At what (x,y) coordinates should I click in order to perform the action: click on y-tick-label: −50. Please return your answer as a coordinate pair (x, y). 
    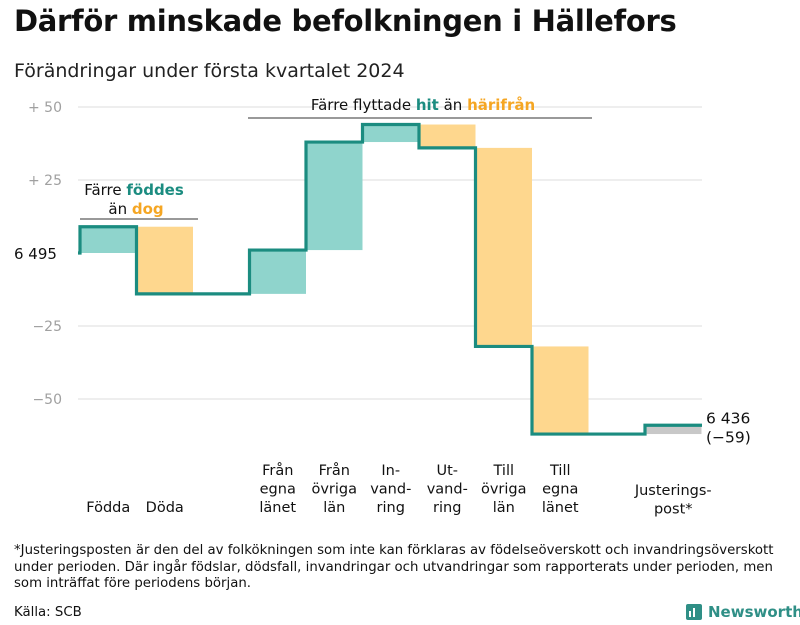
    Looking at the image, I should click on (47, 400).